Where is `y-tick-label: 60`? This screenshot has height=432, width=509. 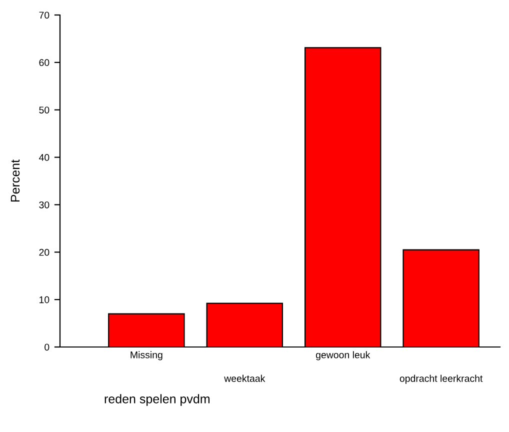 y-tick-label: 60 is located at coordinates (44, 62).